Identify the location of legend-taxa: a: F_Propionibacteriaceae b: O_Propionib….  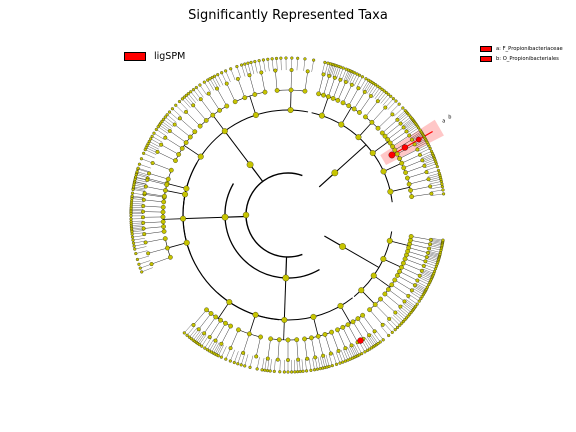
(521, 54).